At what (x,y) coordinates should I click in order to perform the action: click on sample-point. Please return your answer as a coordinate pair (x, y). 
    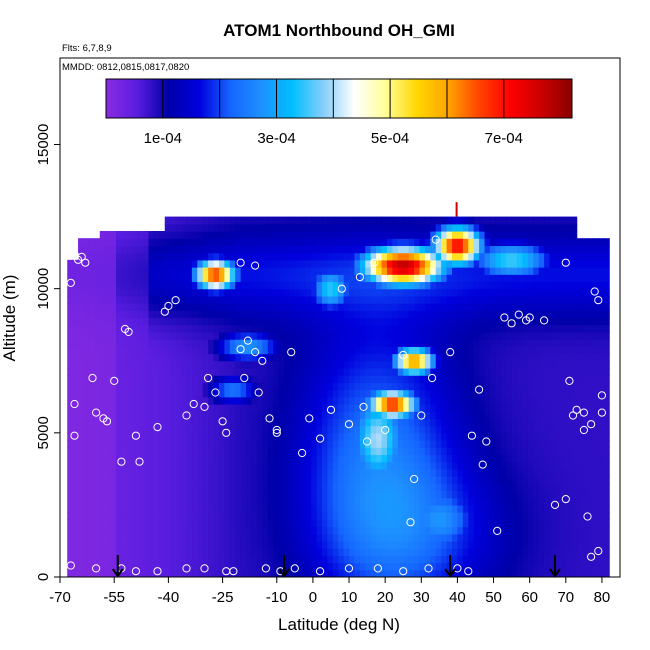
    Looking at the image, I should click on (135, 435).